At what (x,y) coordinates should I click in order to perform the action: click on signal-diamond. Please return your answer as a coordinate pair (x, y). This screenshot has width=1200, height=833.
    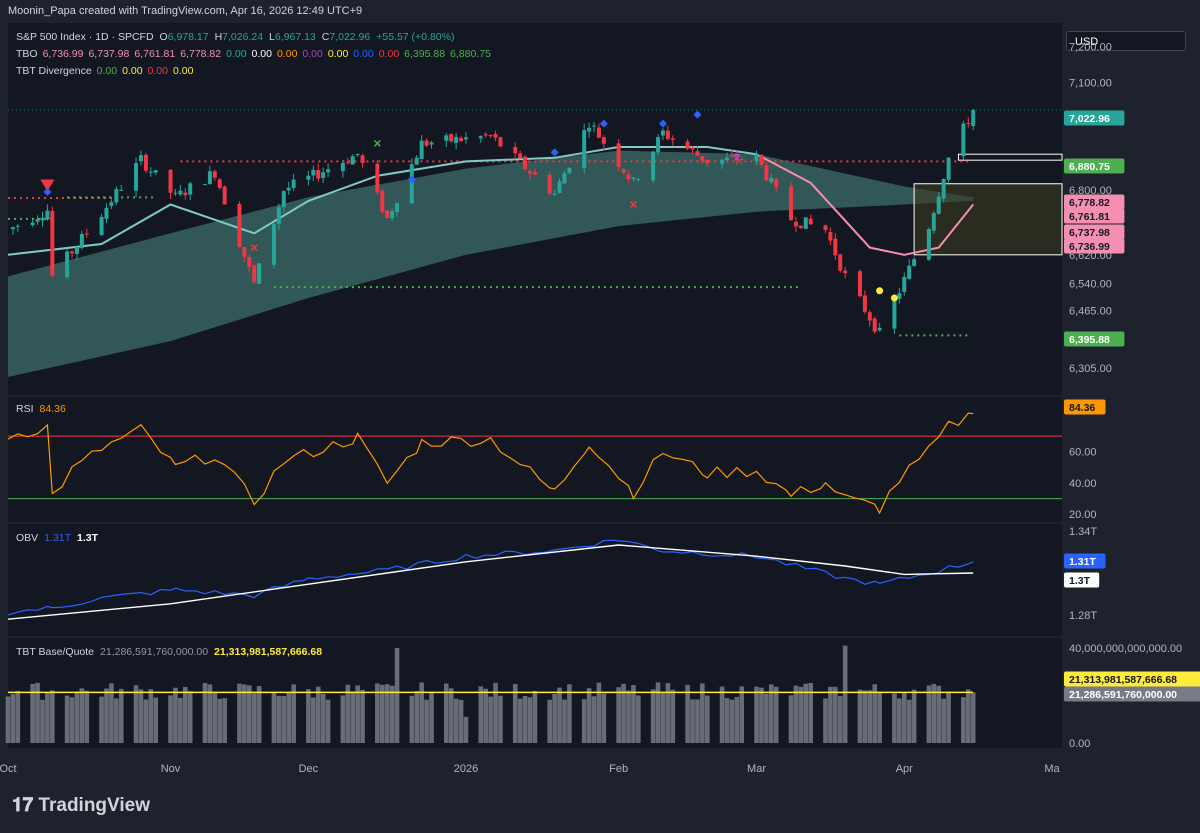
    Looking at the image, I should click on (697, 114).